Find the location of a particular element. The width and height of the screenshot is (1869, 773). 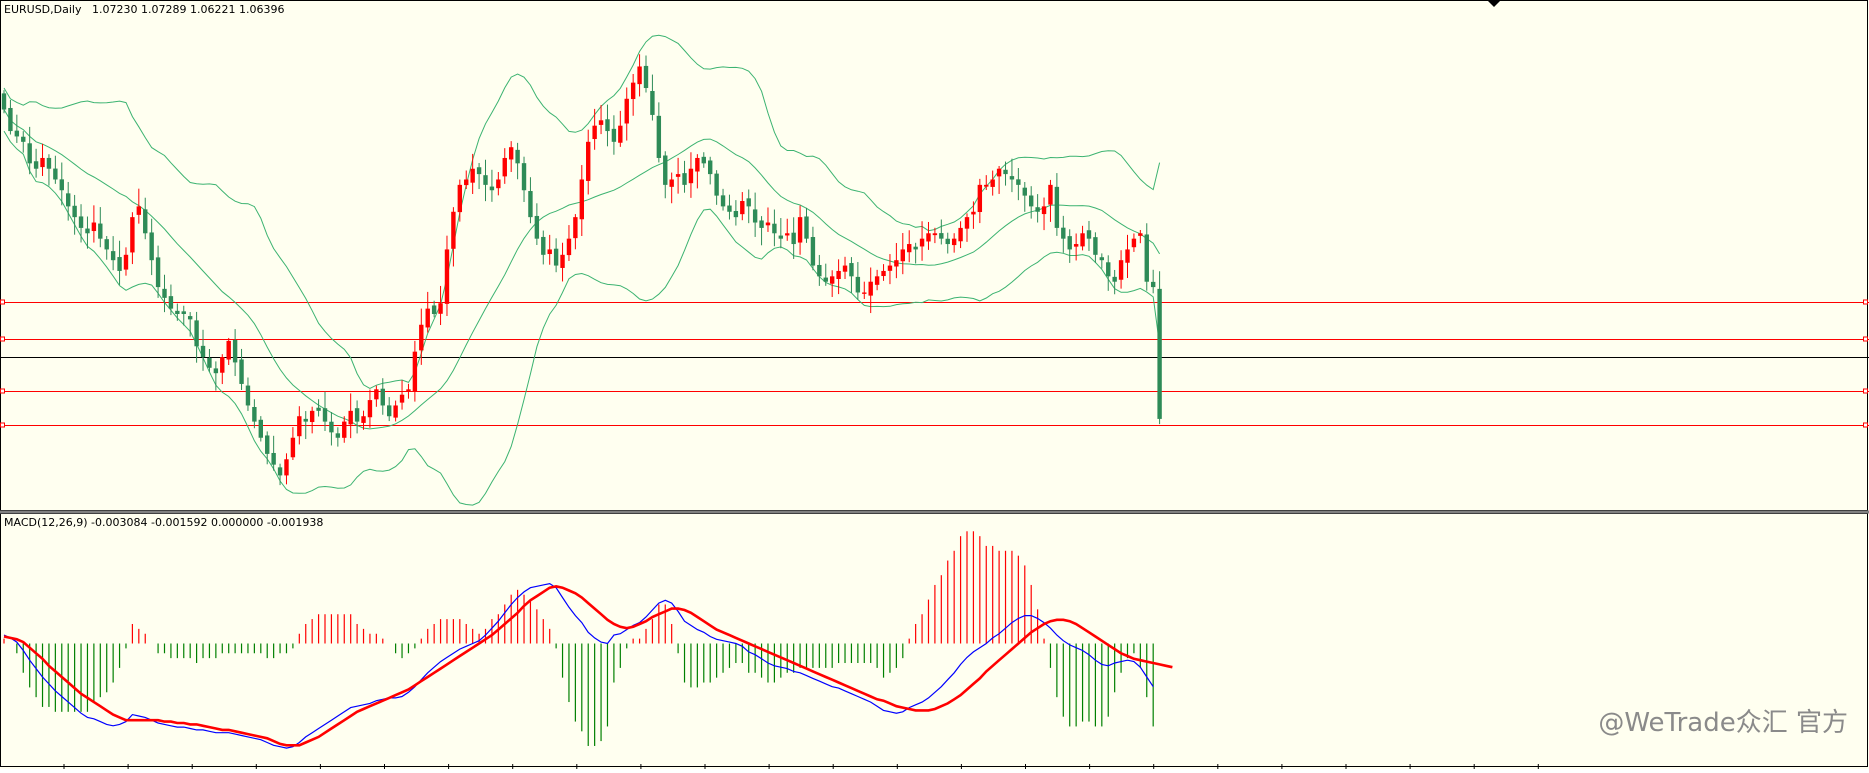

macd-line is located at coordinates (578, 665).